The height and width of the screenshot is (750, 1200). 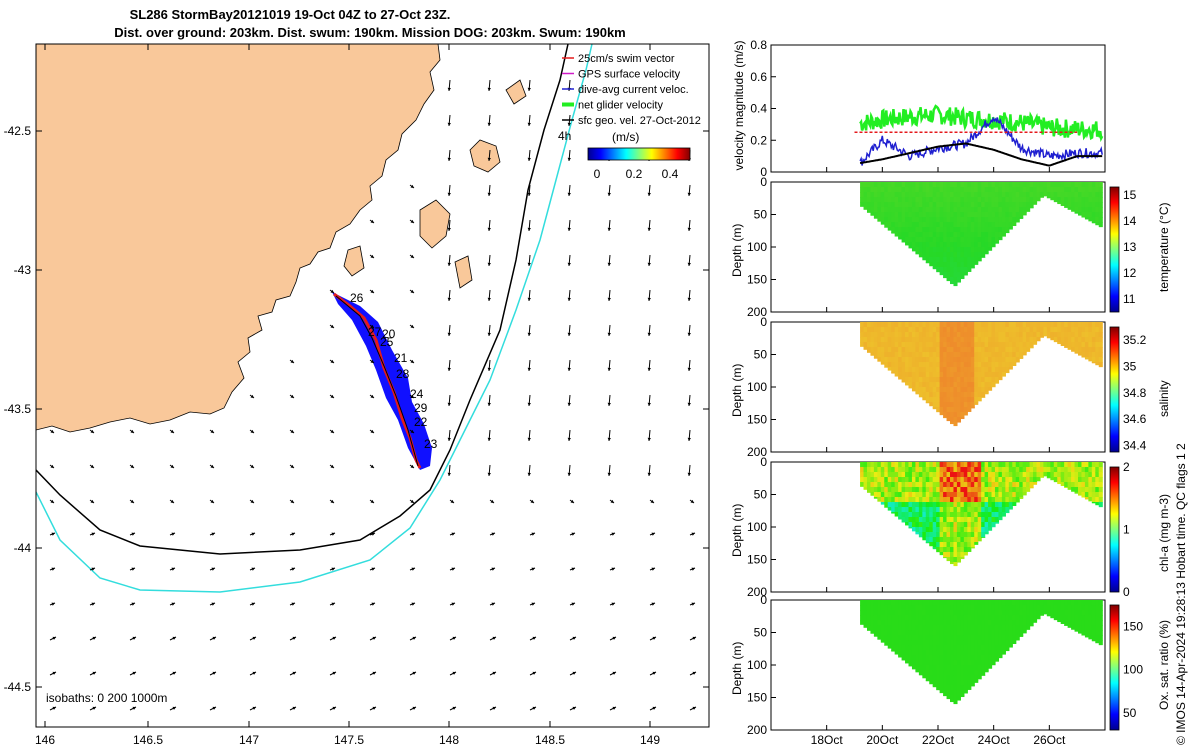 What do you see at coordinates (761, 355) in the screenshot?
I see `depth-tick-label: 50` at bounding box center [761, 355].